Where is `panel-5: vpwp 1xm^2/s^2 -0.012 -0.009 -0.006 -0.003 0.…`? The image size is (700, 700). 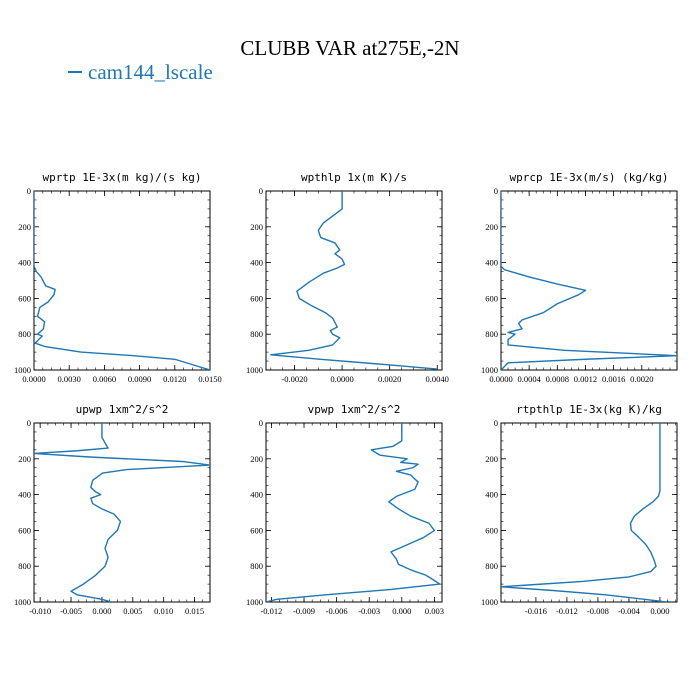 panel-5: vpwp 1xm^2/s^2 -0.012 -0.009 -0.006 -0.003 0.… is located at coordinates (345, 509).